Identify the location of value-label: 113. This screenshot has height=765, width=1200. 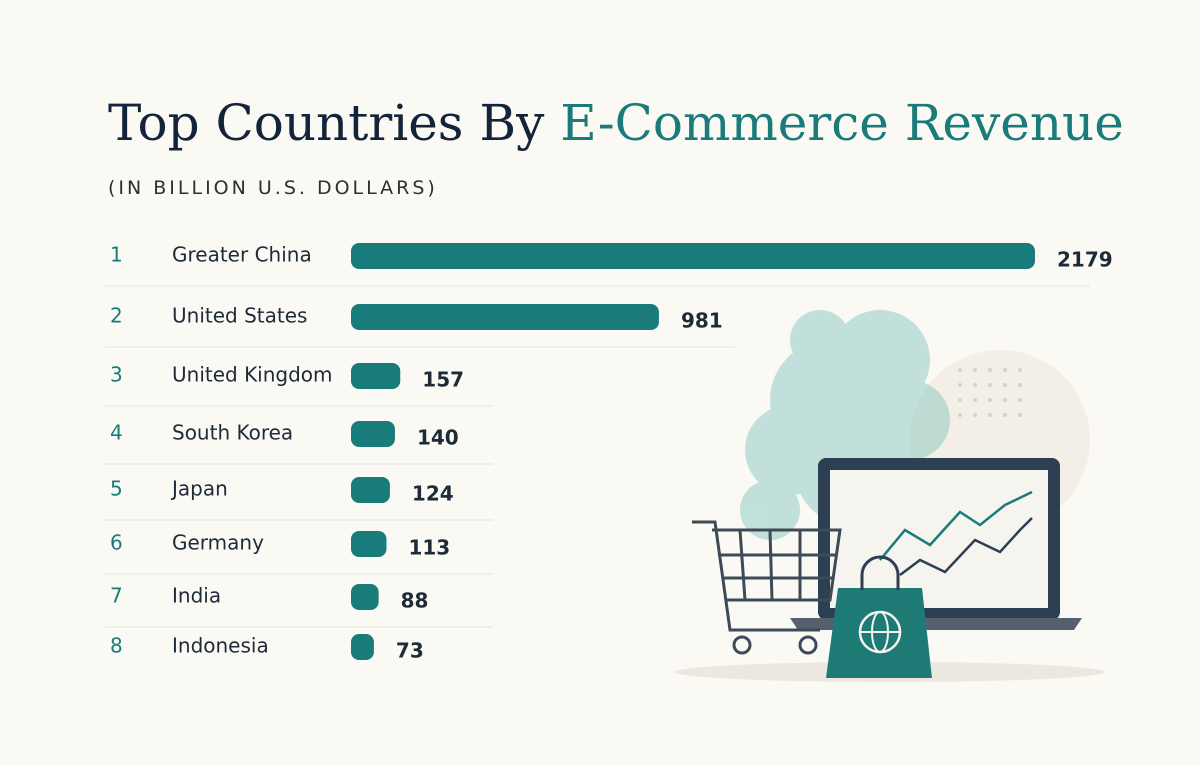
(429, 548).